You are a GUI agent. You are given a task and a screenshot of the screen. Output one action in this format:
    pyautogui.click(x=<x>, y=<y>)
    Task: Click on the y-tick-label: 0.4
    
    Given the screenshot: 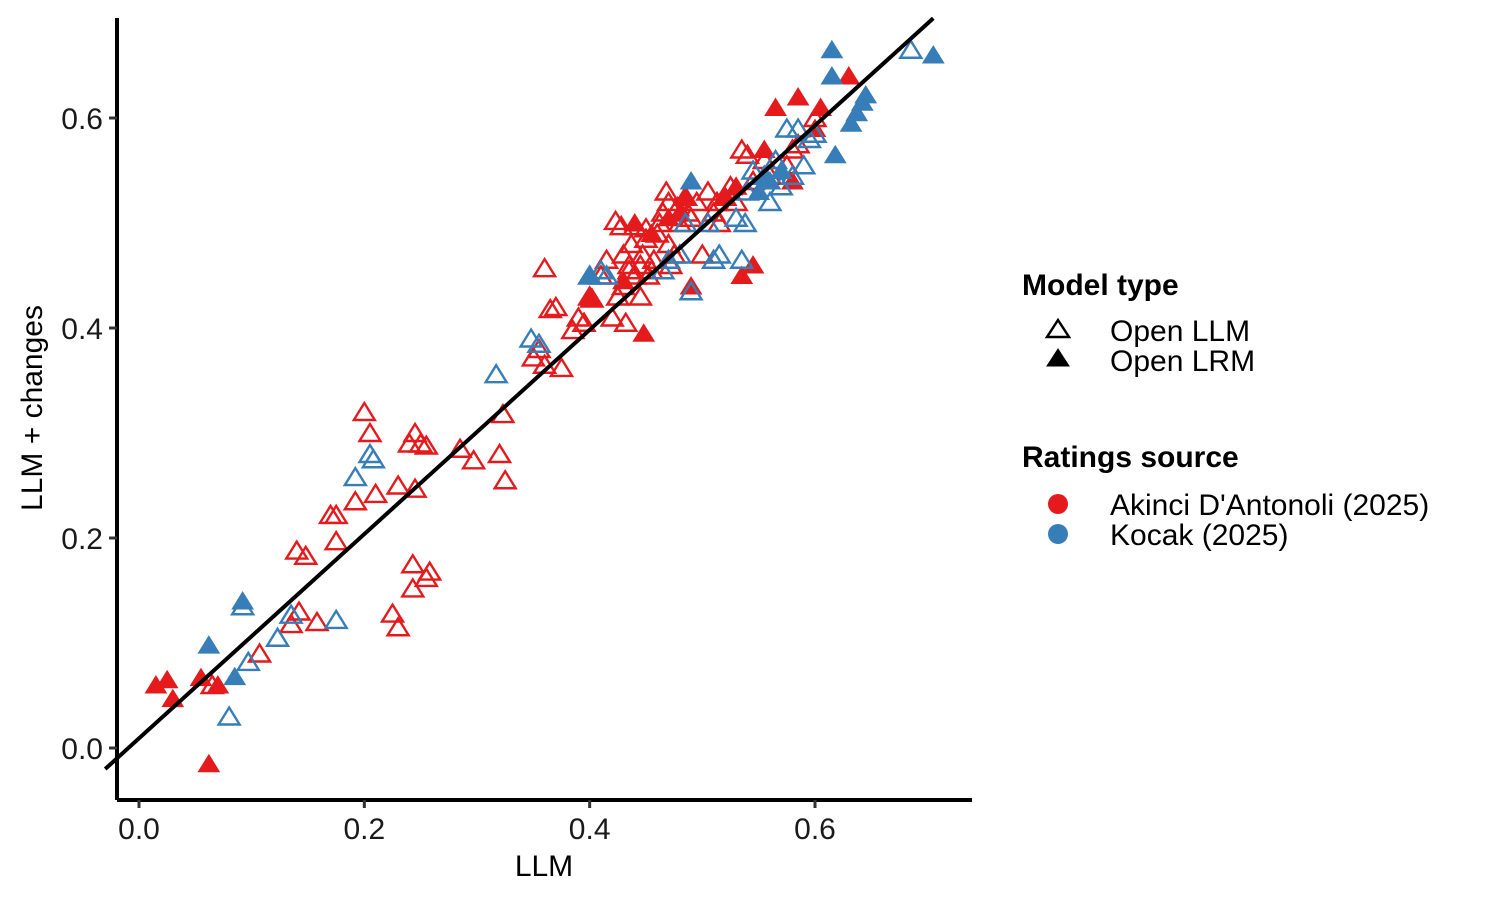 What is the action you would take?
    pyautogui.click(x=82, y=329)
    